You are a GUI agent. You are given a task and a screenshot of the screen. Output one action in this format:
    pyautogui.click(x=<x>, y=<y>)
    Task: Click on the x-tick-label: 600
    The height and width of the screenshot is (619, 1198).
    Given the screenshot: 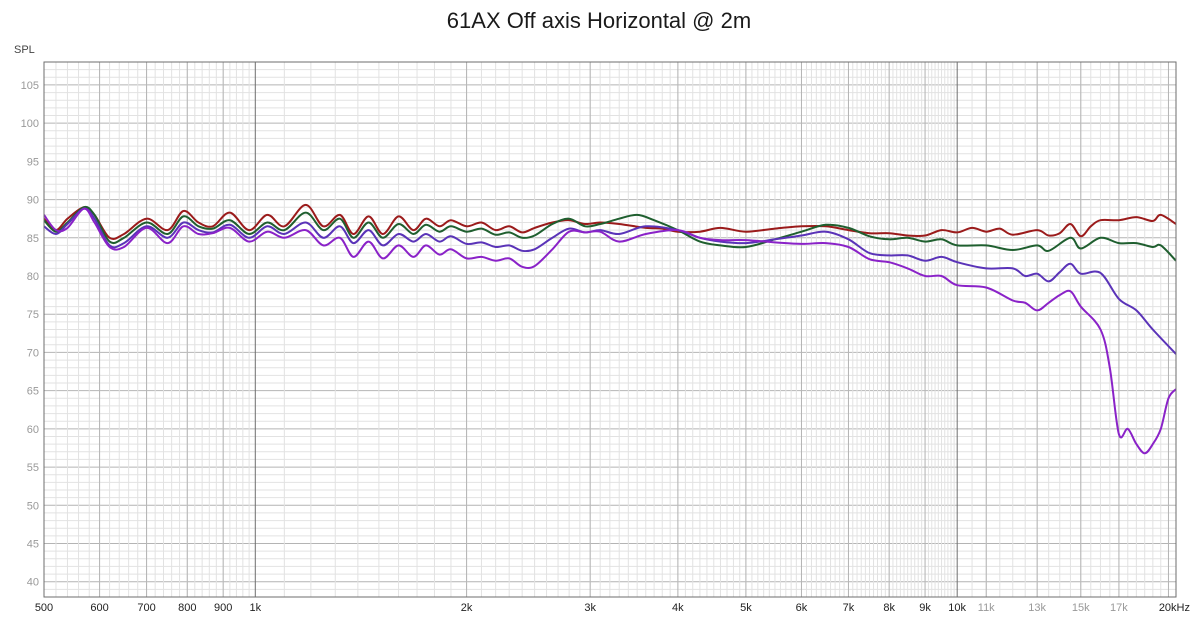 What is the action you would take?
    pyautogui.click(x=99, y=608)
    